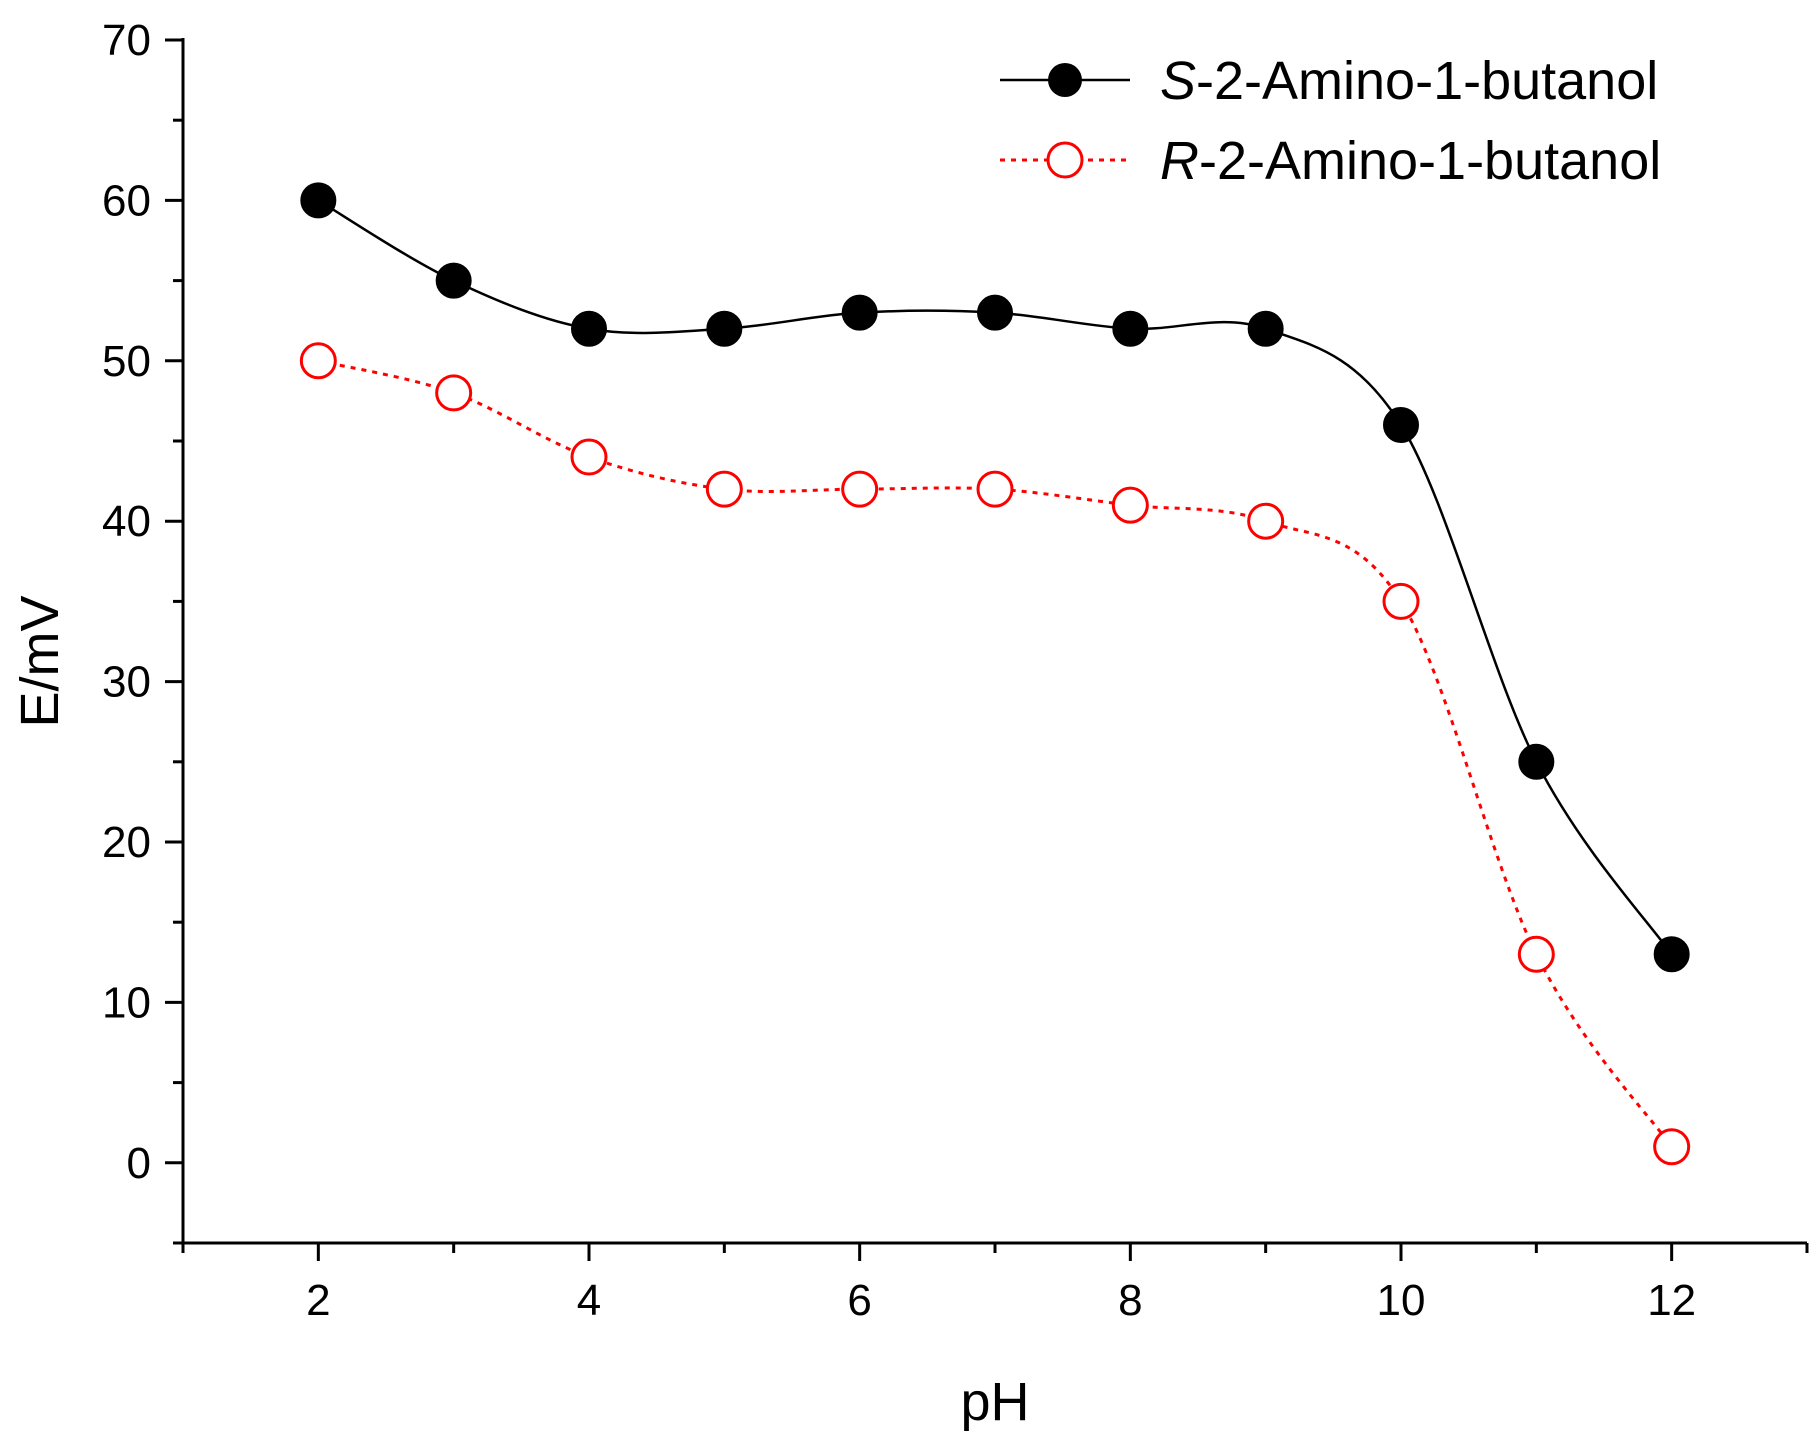 This screenshot has width=1817, height=1443. Describe the element at coordinates (1409, 81) in the screenshot. I see `legend-label-s-series: S-2-Amino-1-butanol` at that location.